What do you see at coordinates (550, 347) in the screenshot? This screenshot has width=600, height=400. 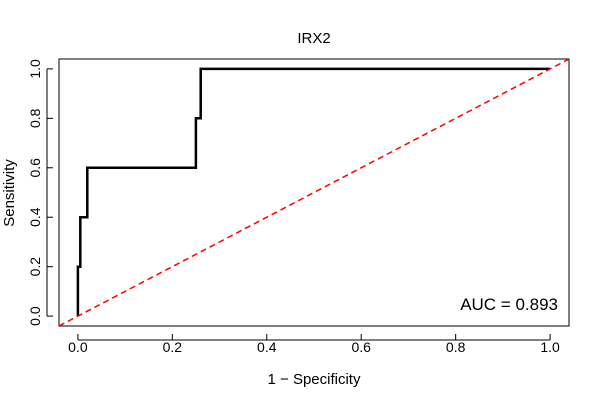 I see `x-tick-label: 1.0` at bounding box center [550, 347].